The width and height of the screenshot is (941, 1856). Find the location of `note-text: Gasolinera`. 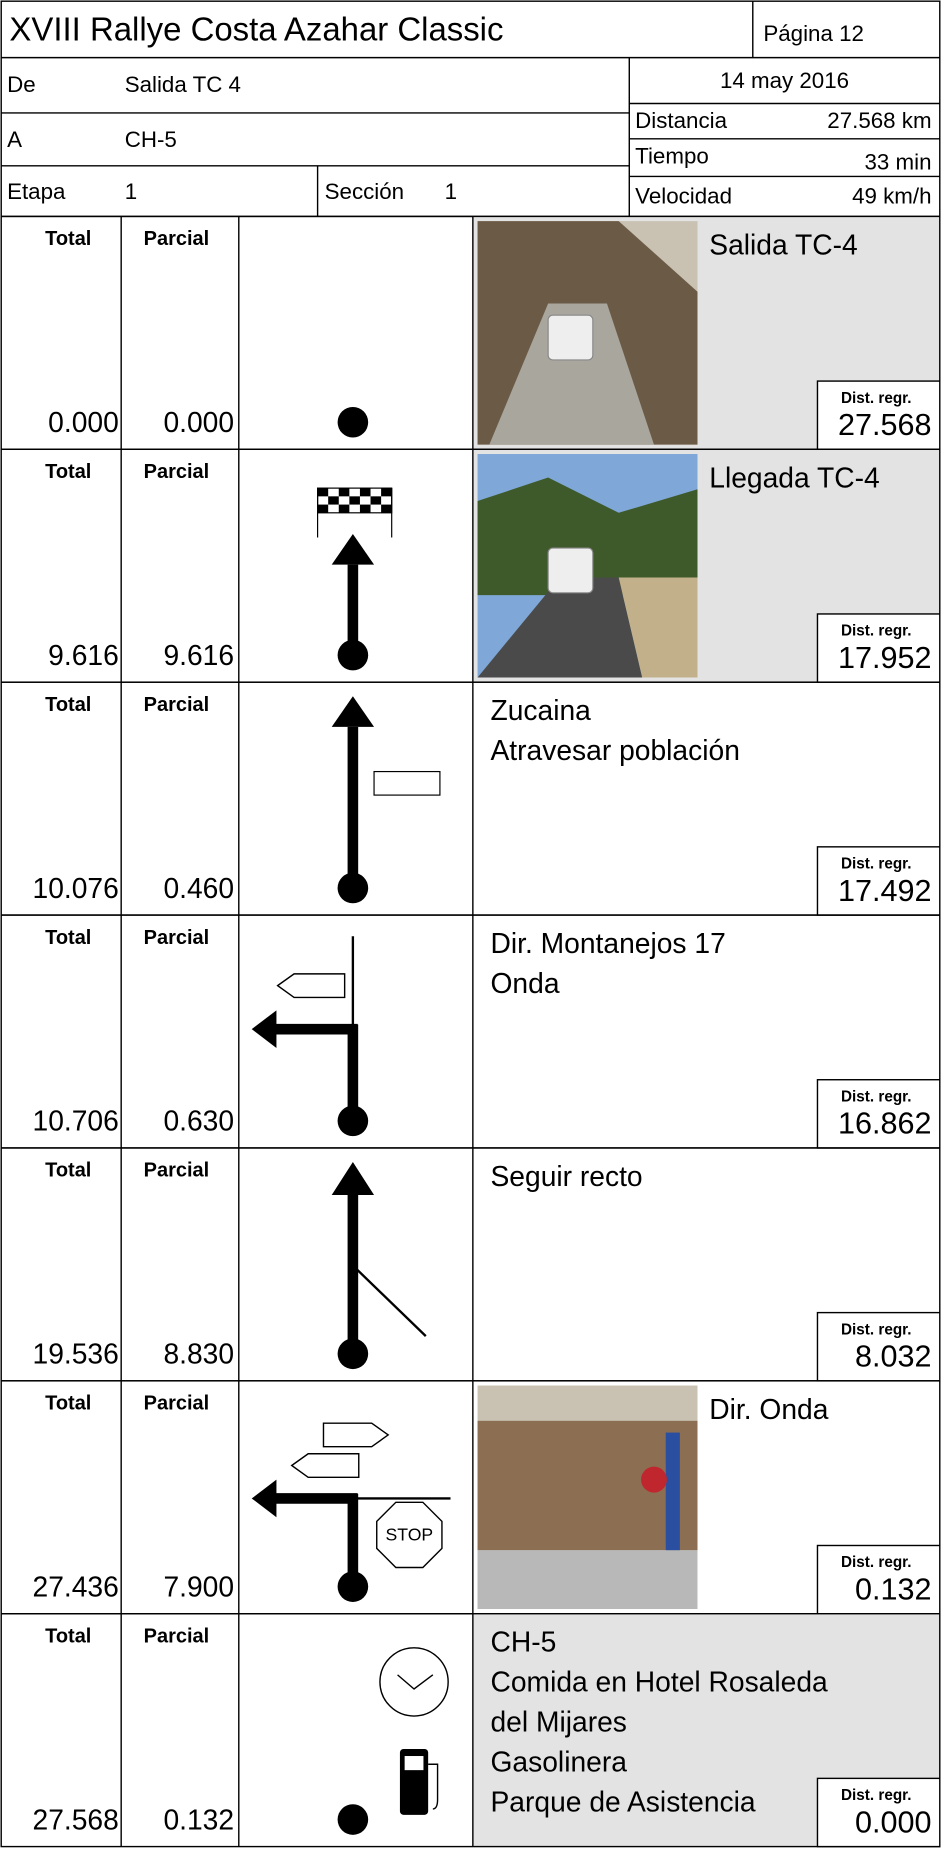

note-text: Gasolinera is located at coordinates (558, 1762).